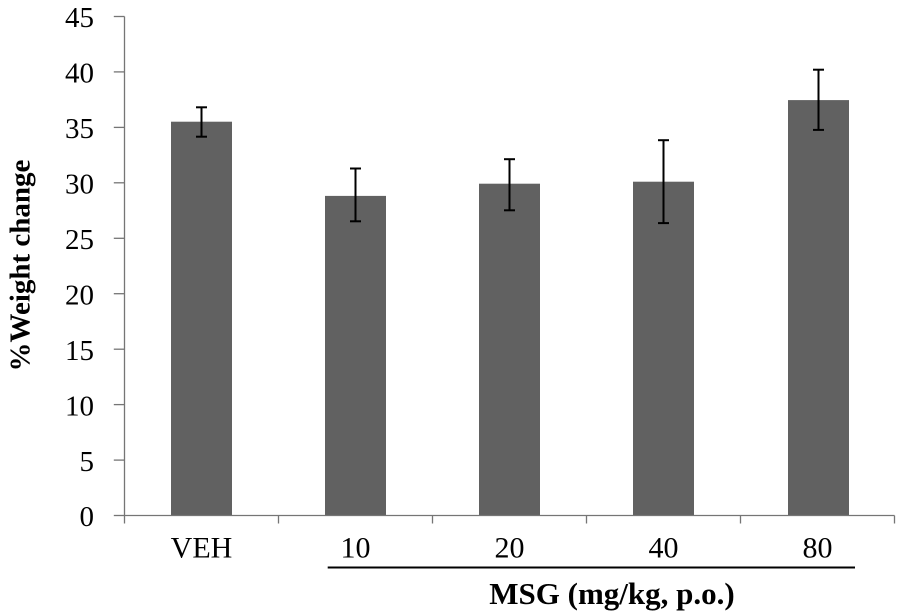 The height and width of the screenshot is (615, 901). Describe the element at coordinates (611, 593) in the screenshot. I see `svg-text: MSG (mg/kg, p.o.)` at that location.